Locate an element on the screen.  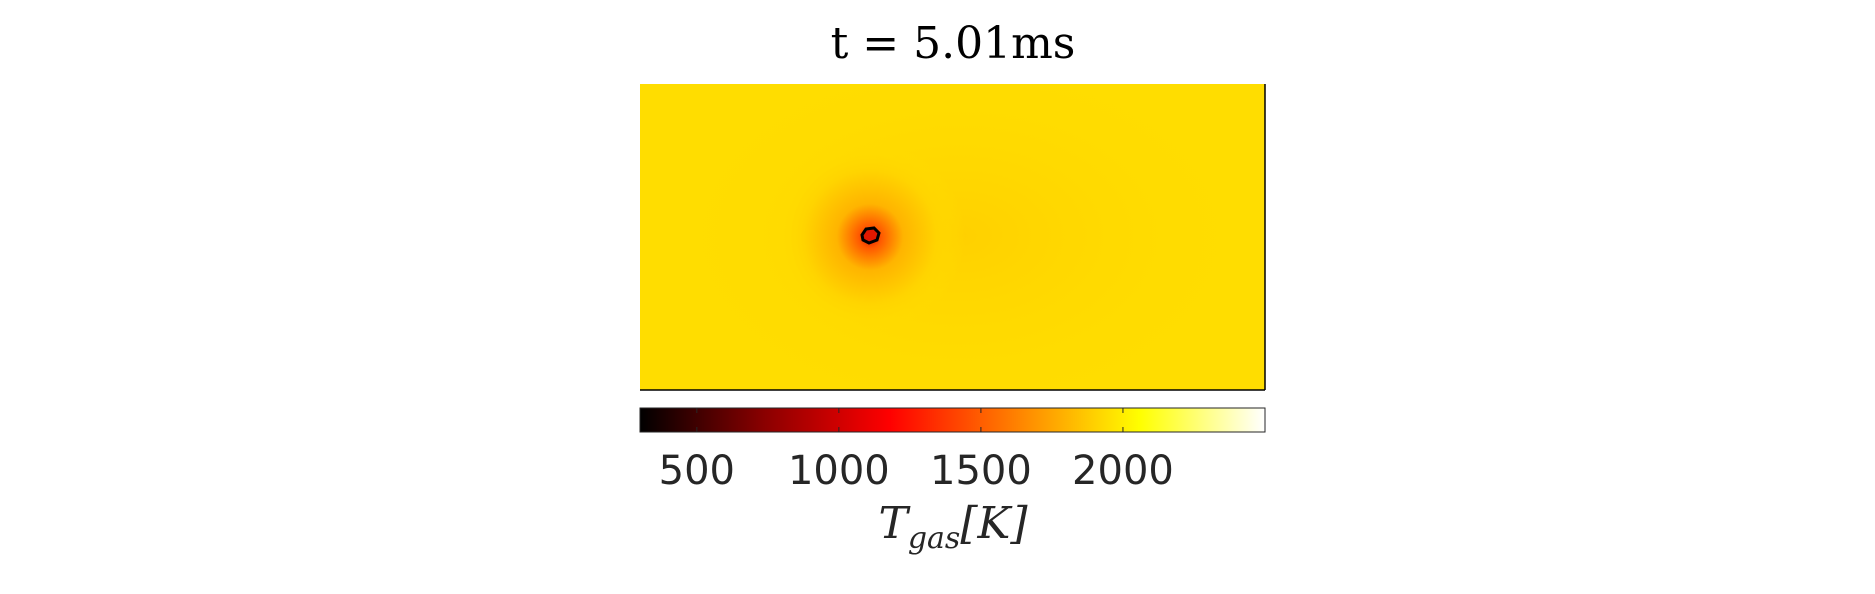
colorbar is located at coordinates (952, 420).